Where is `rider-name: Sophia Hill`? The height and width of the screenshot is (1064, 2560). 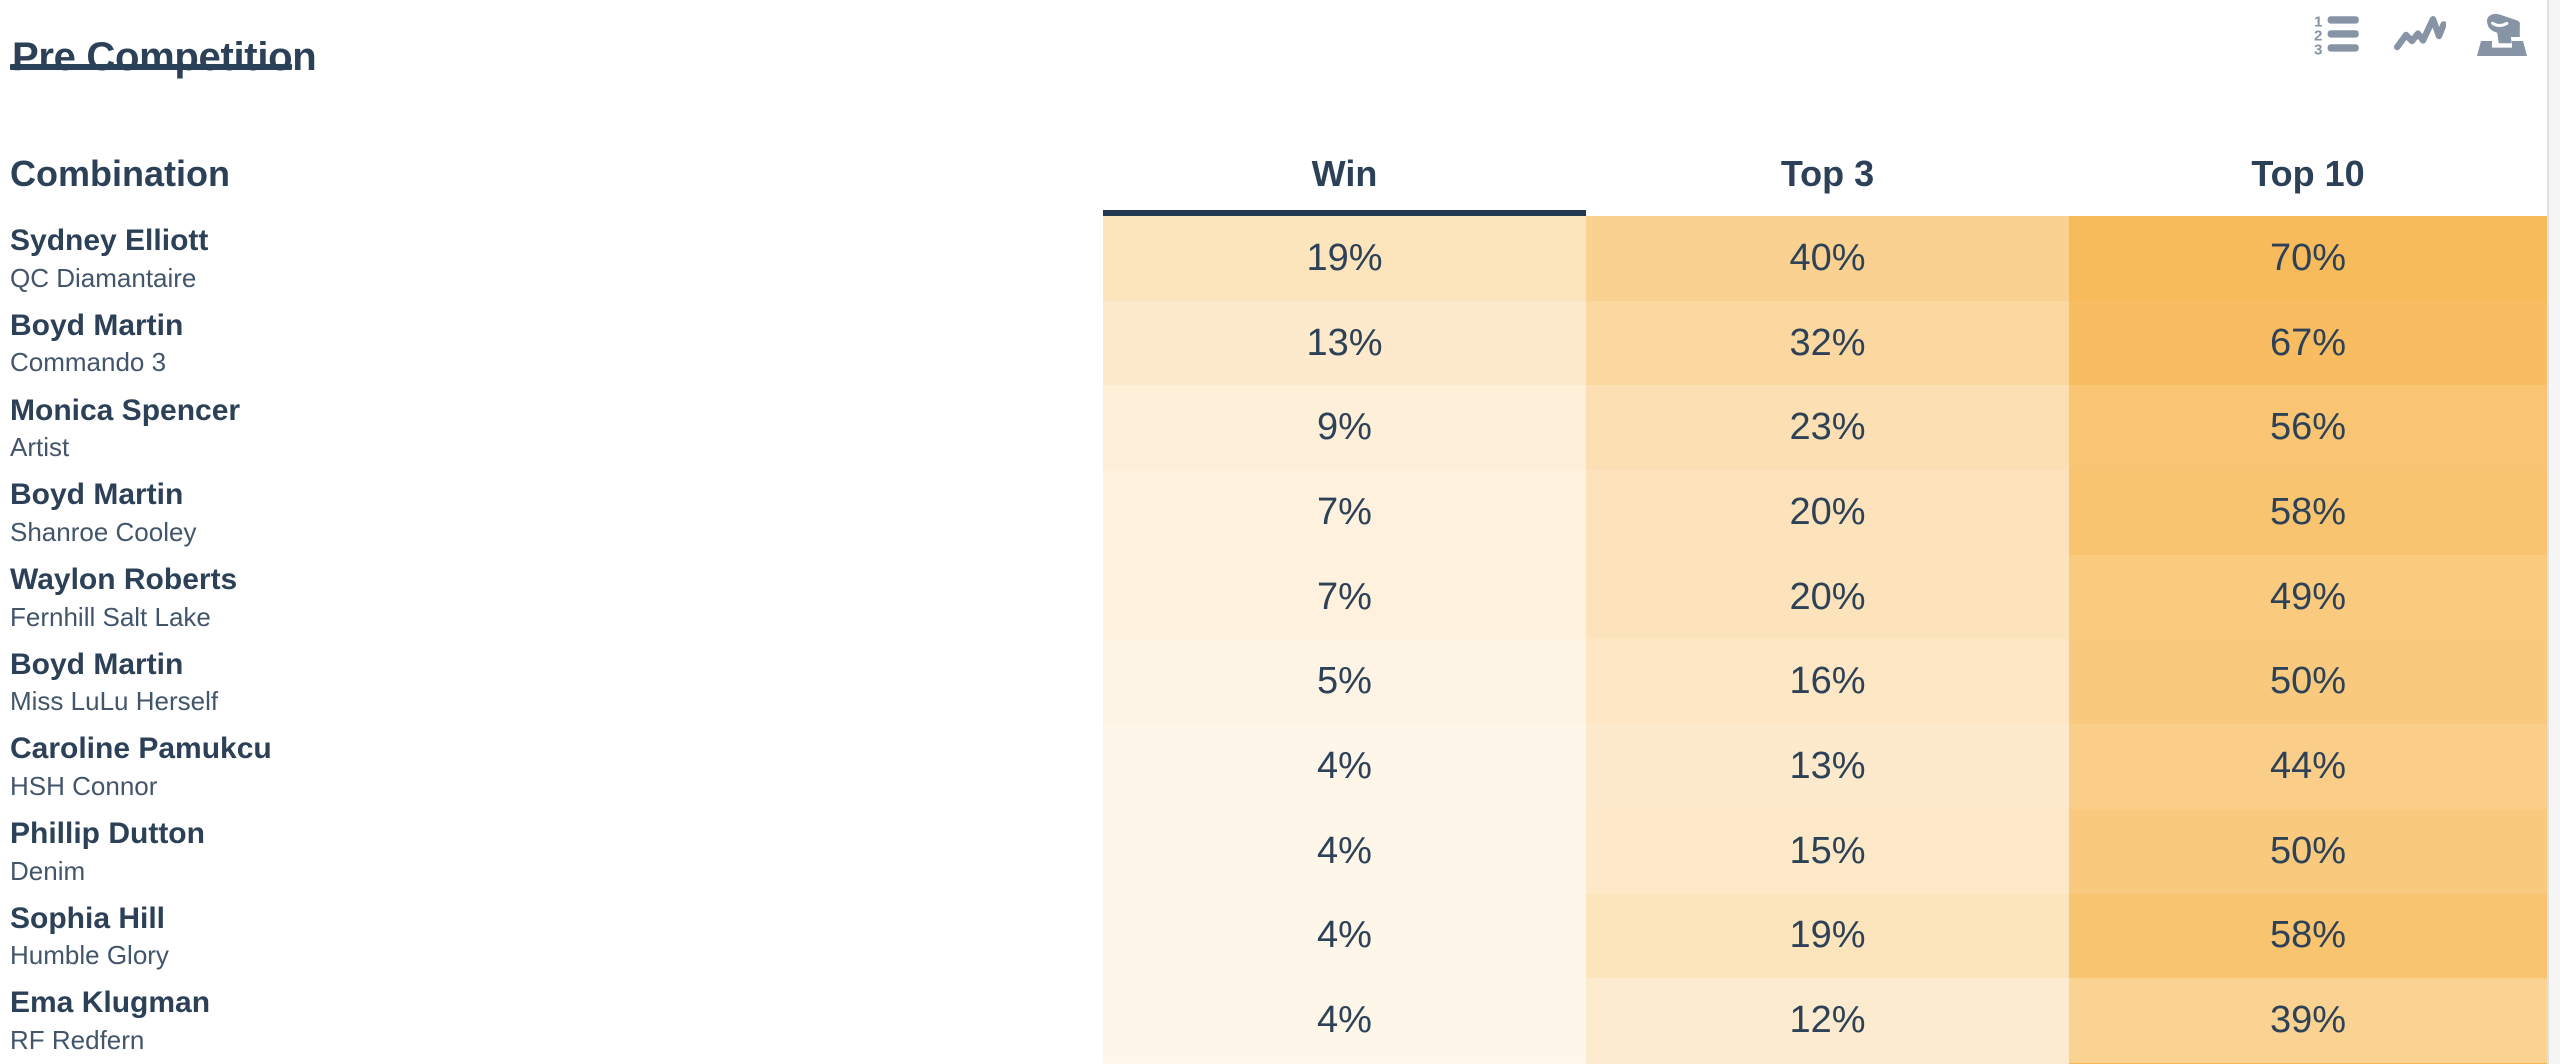
rider-name: Sophia Hill is located at coordinates (88, 918).